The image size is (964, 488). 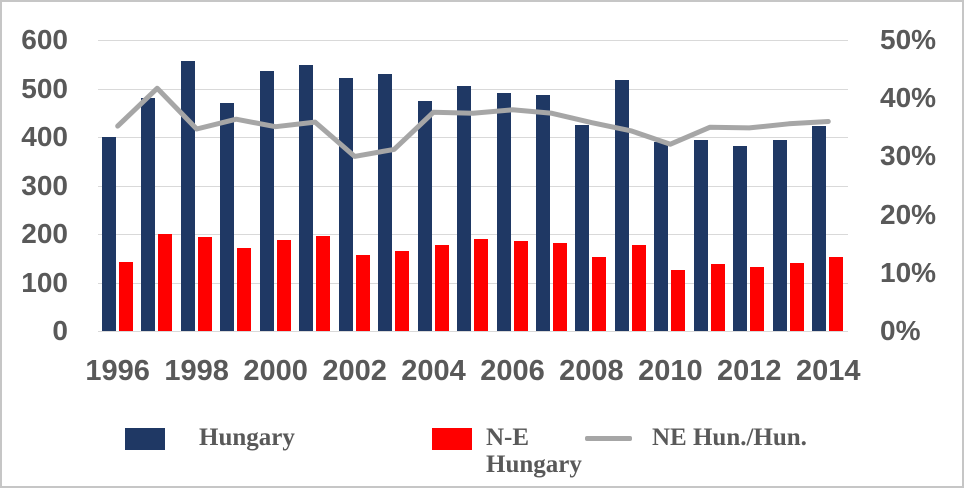 I want to click on legend-label-ne-hungary: N-E Hungary, so click(x=534, y=451).